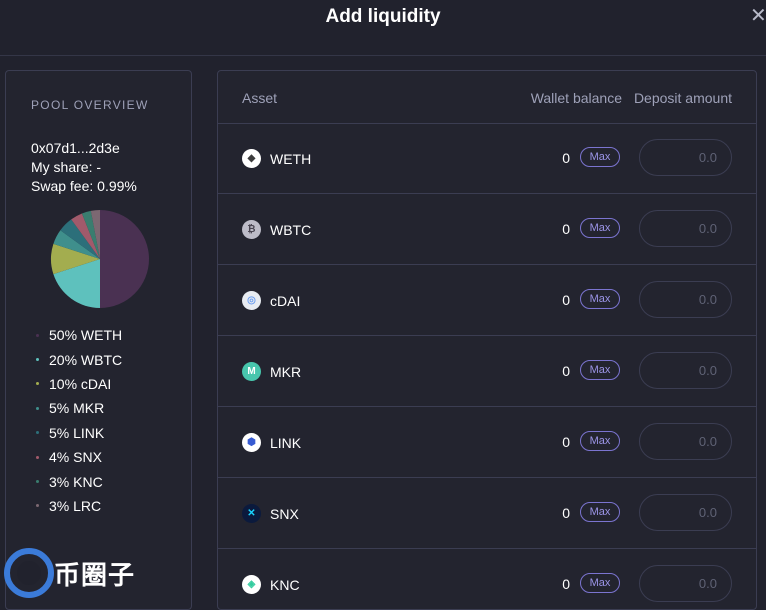 Image resolution: width=766 pixels, height=610 pixels. I want to click on asset-symbol: WETH, so click(290, 159).